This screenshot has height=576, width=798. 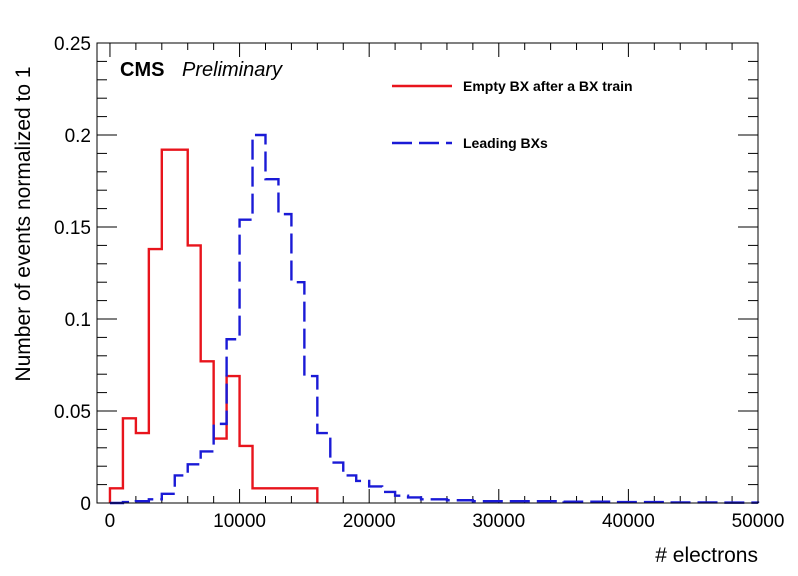 I want to click on y-axis-title: Number of events normalized to 1, so click(x=23, y=223).